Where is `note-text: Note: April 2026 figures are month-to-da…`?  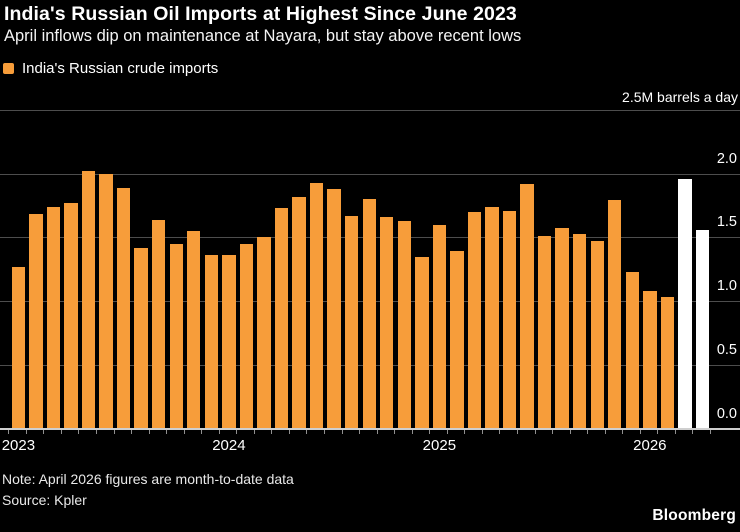 note-text: Note: April 2026 figures are month-to-da… is located at coordinates (148, 479).